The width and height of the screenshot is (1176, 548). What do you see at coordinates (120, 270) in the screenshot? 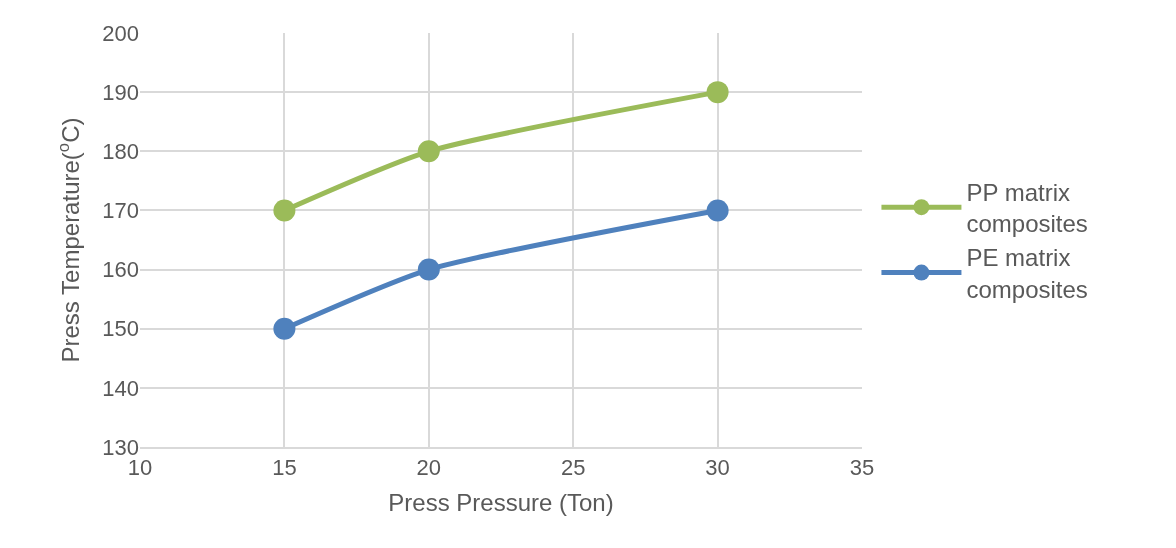
I see `y-tick-label: 160` at bounding box center [120, 270].